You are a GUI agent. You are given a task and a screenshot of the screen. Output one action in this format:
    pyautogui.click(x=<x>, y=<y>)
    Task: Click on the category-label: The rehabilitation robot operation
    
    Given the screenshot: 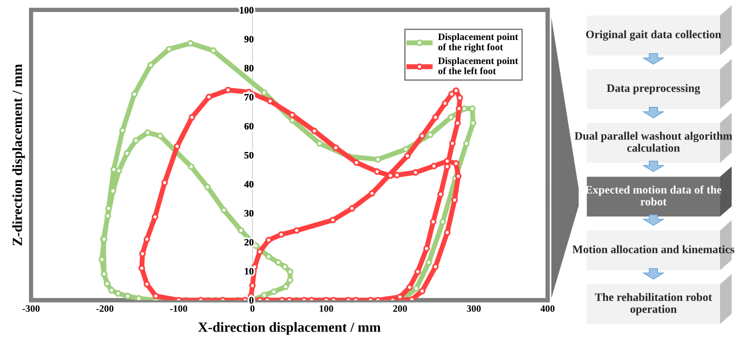 What is the action you would take?
    pyautogui.click(x=653, y=304)
    